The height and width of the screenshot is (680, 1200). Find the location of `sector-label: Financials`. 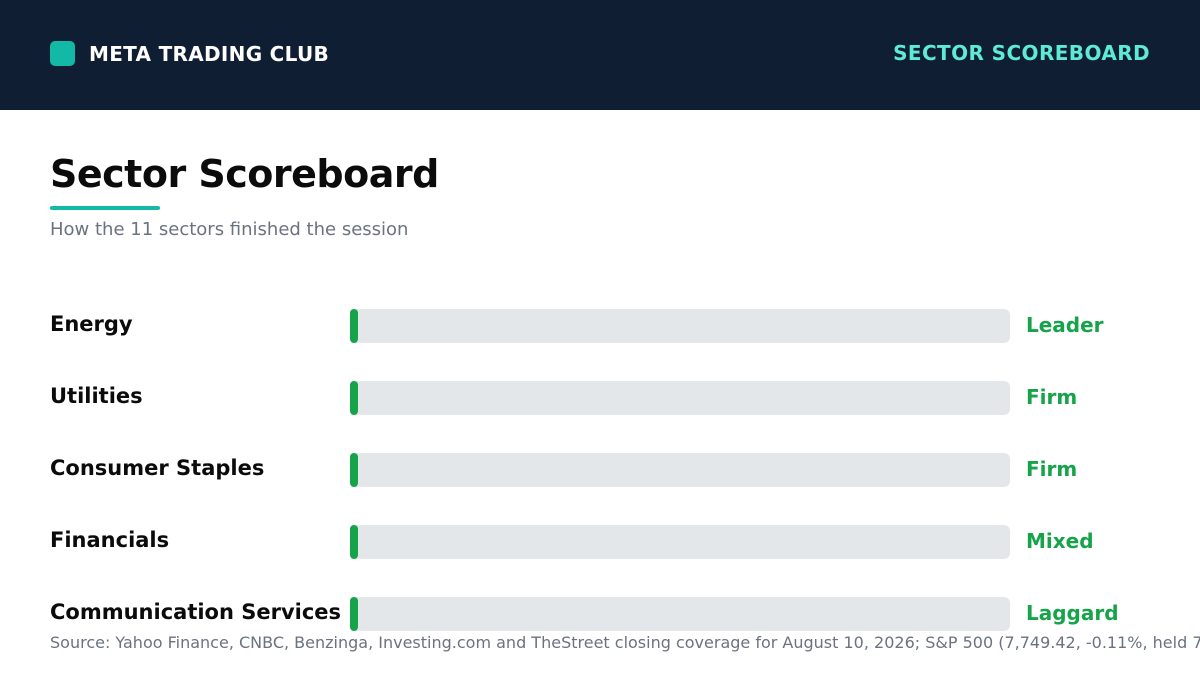

sector-label: Financials is located at coordinates (110, 540).